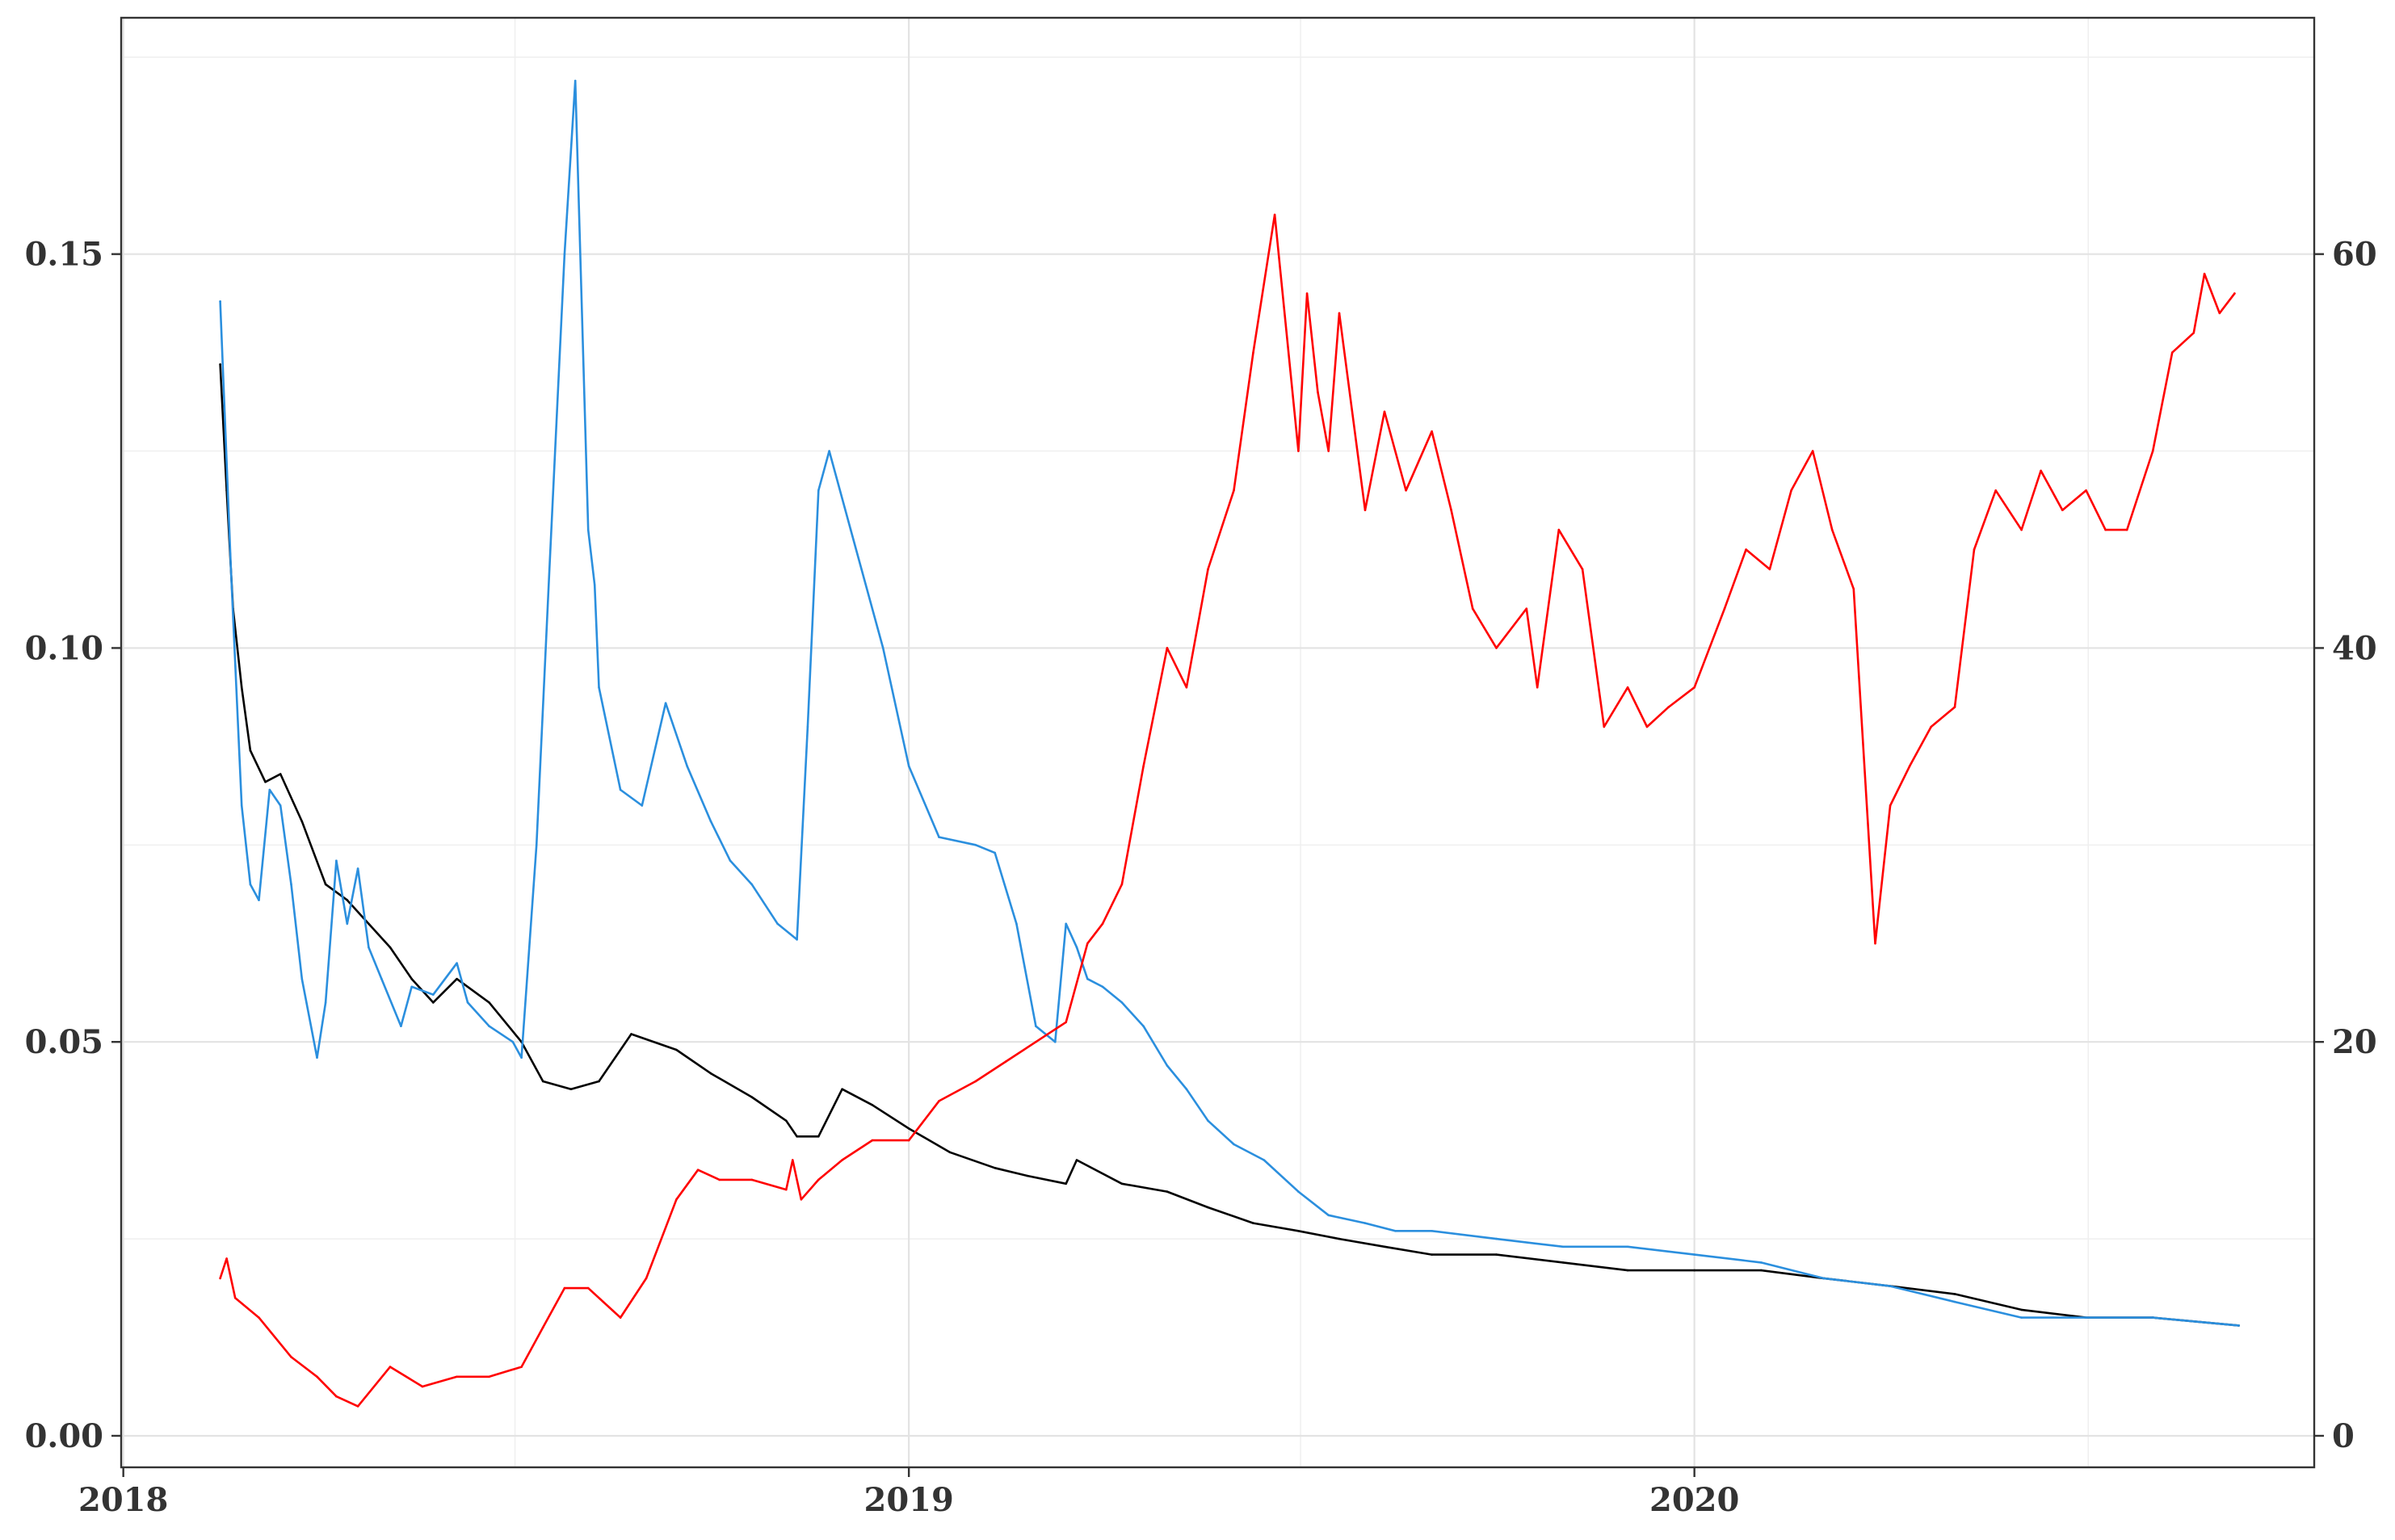 The image size is (2395, 1540). Describe the element at coordinates (64, 1436) in the screenshot. I see `y-left-tick-label-0: 0.00` at that location.